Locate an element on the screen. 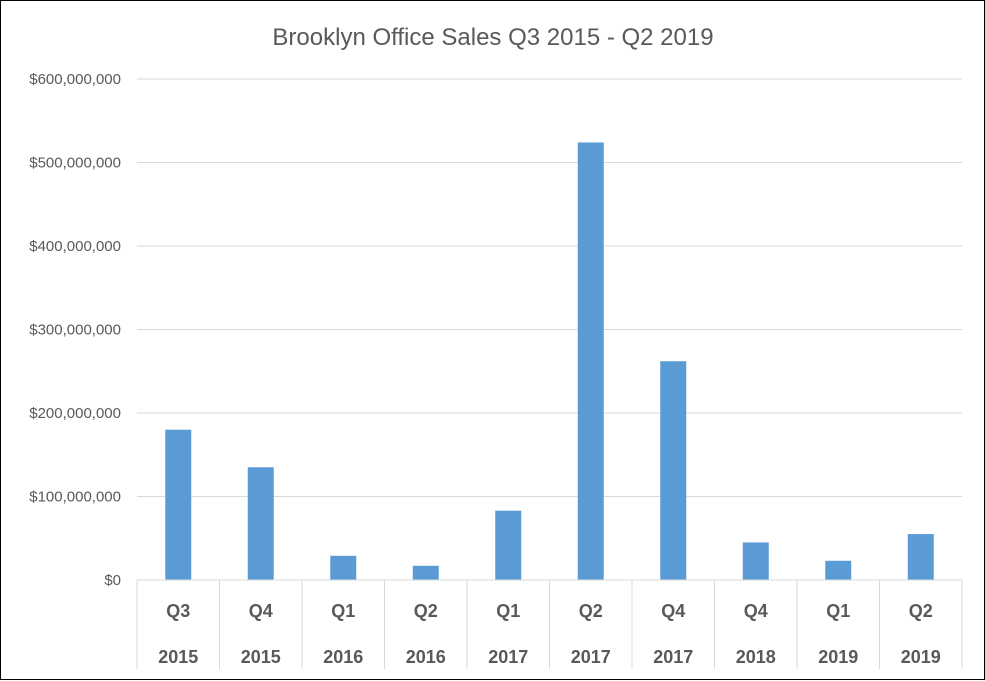 This screenshot has height=681, width=985. y-tick-label: $100,000,000 is located at coordinates (75, 497).